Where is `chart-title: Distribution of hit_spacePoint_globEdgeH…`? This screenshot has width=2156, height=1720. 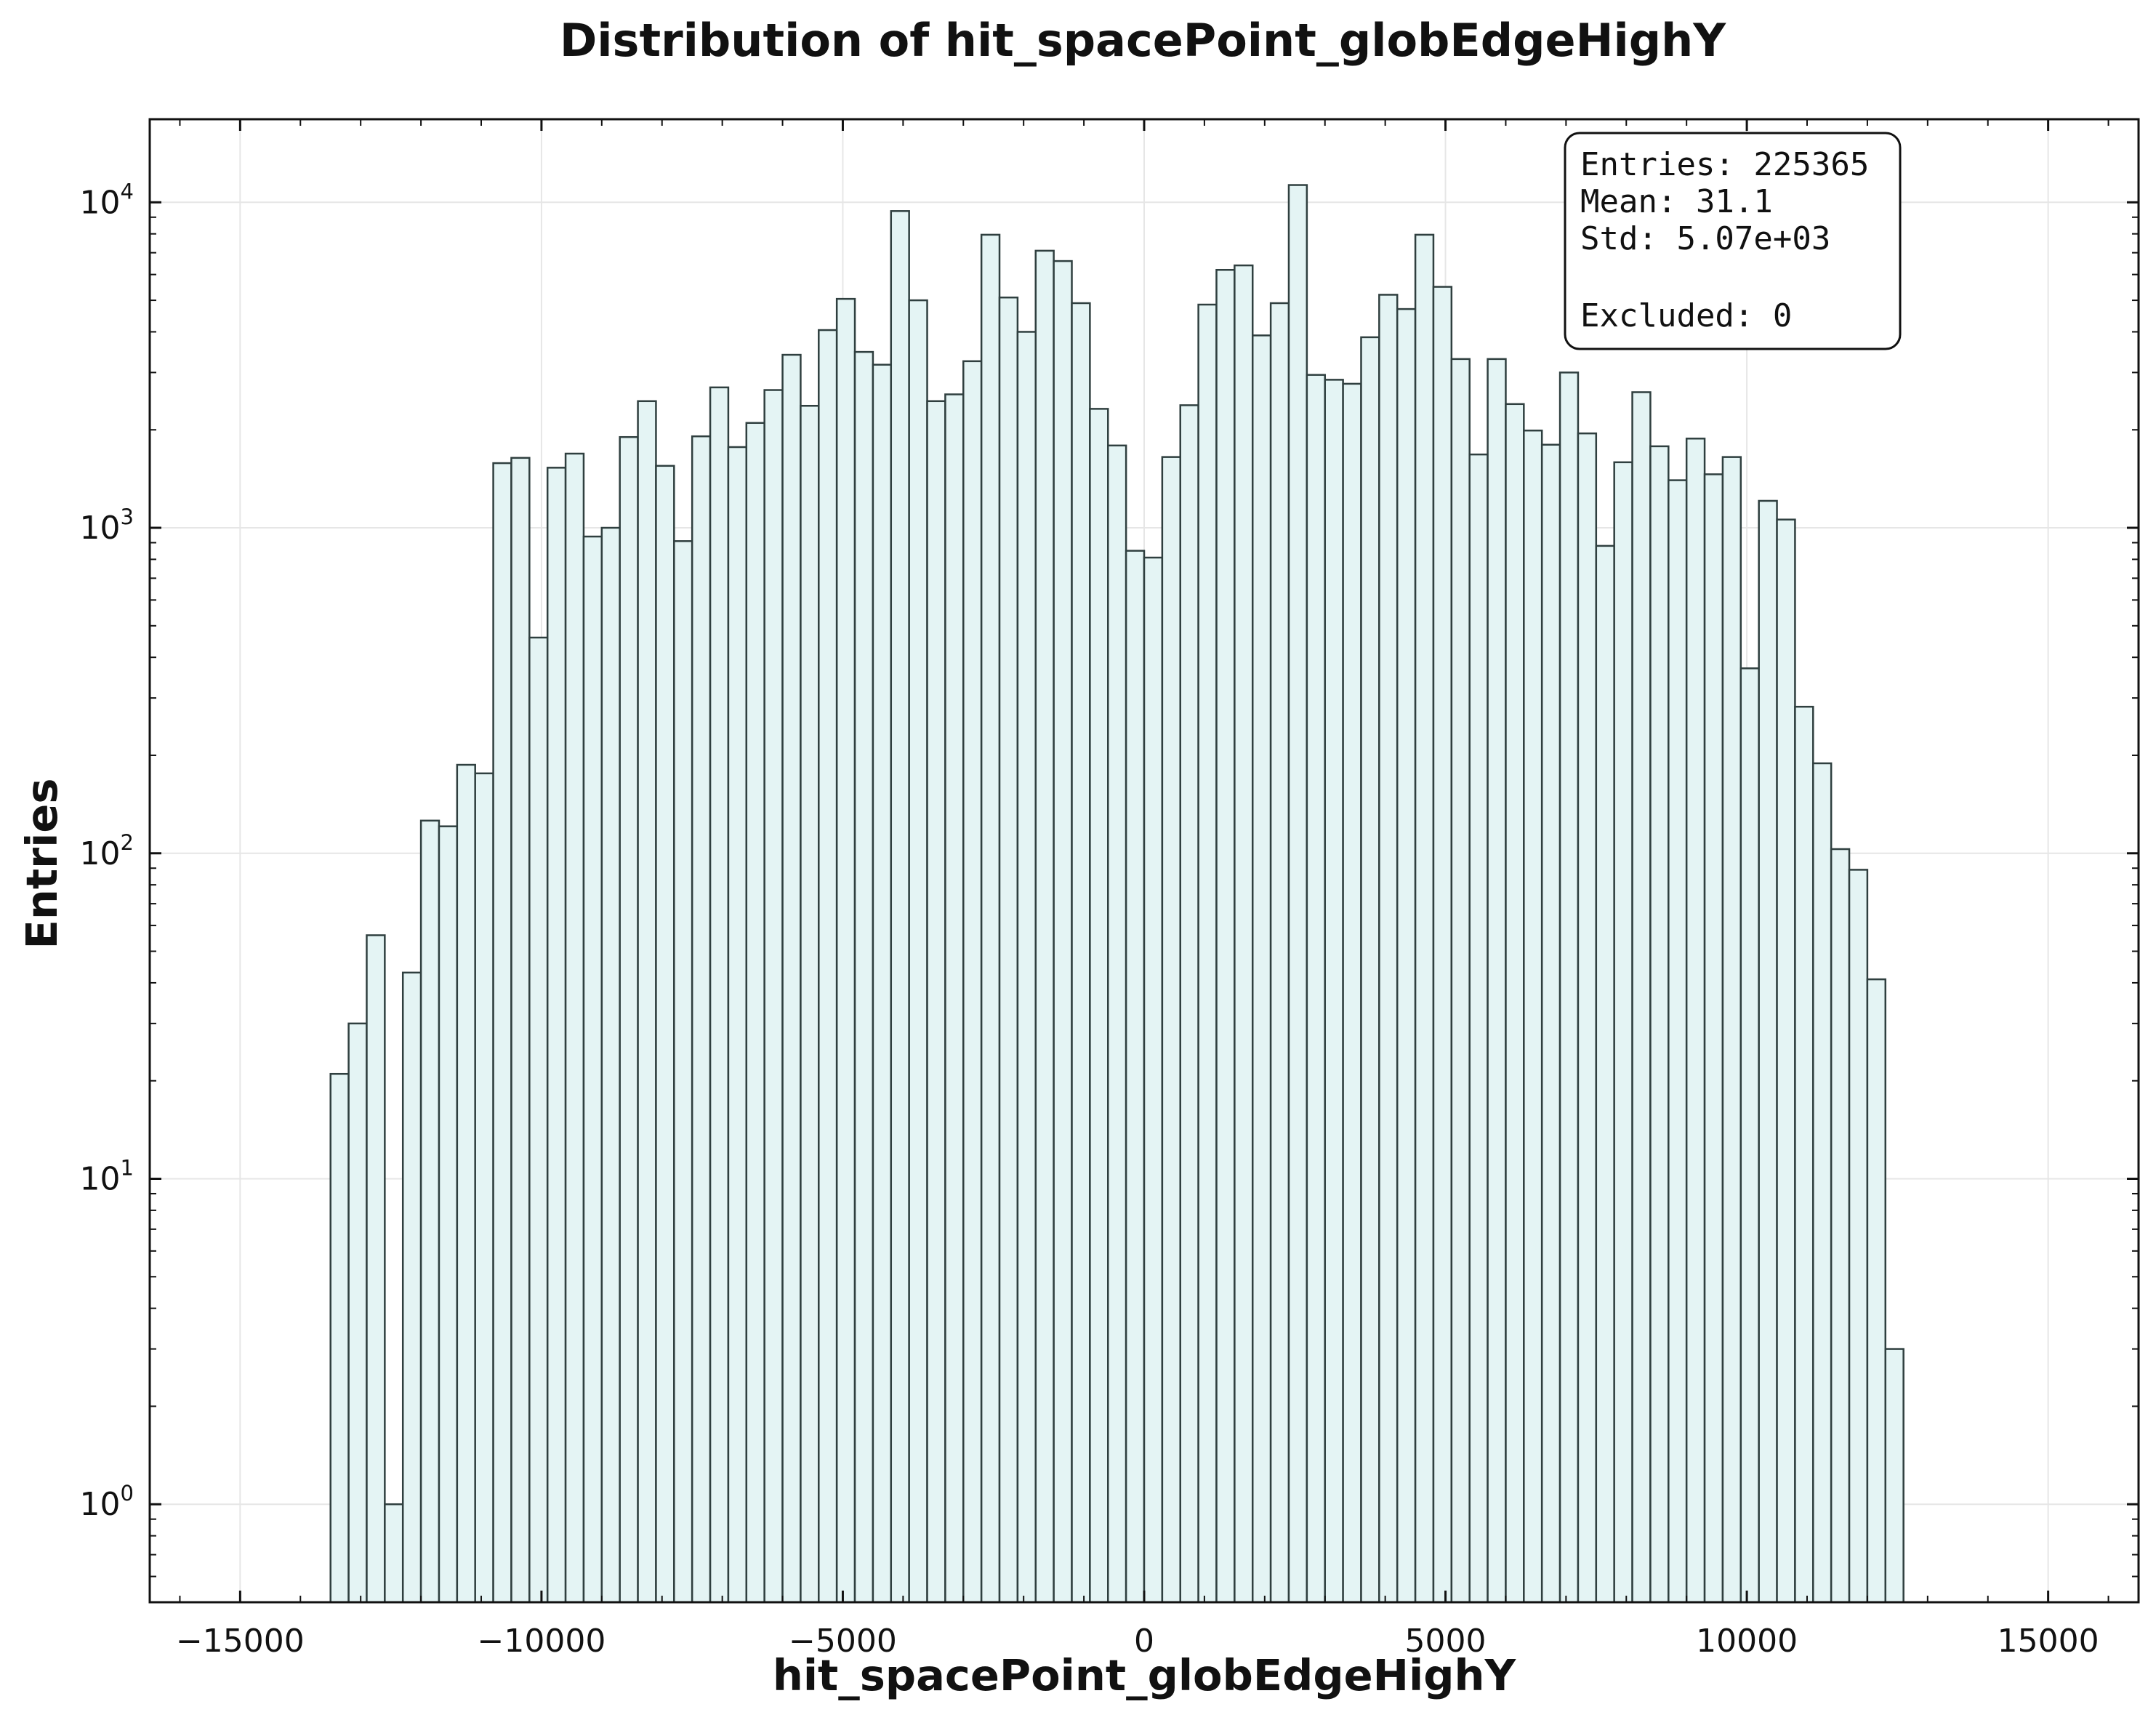 chart-title: Distribution of hit_spacePoint_globEdgeH… is located at coordinates (1143, 40).